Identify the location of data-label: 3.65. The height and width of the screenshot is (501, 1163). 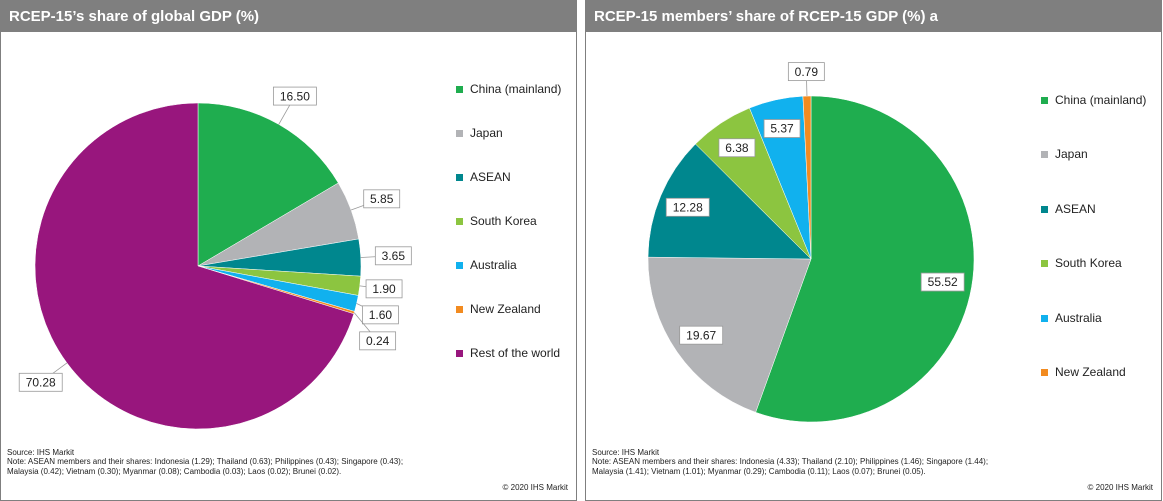
(394, 256).